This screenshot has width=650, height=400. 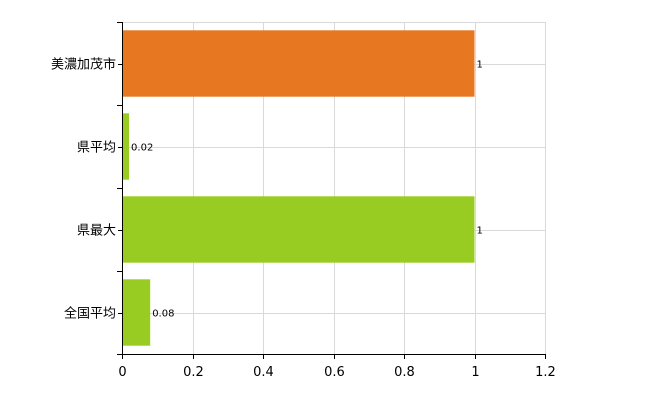 What do you see at coordinates (193, 372) in the screenshot?
I see `x-tick-label: 0.2` at bounding box center [193, 372].